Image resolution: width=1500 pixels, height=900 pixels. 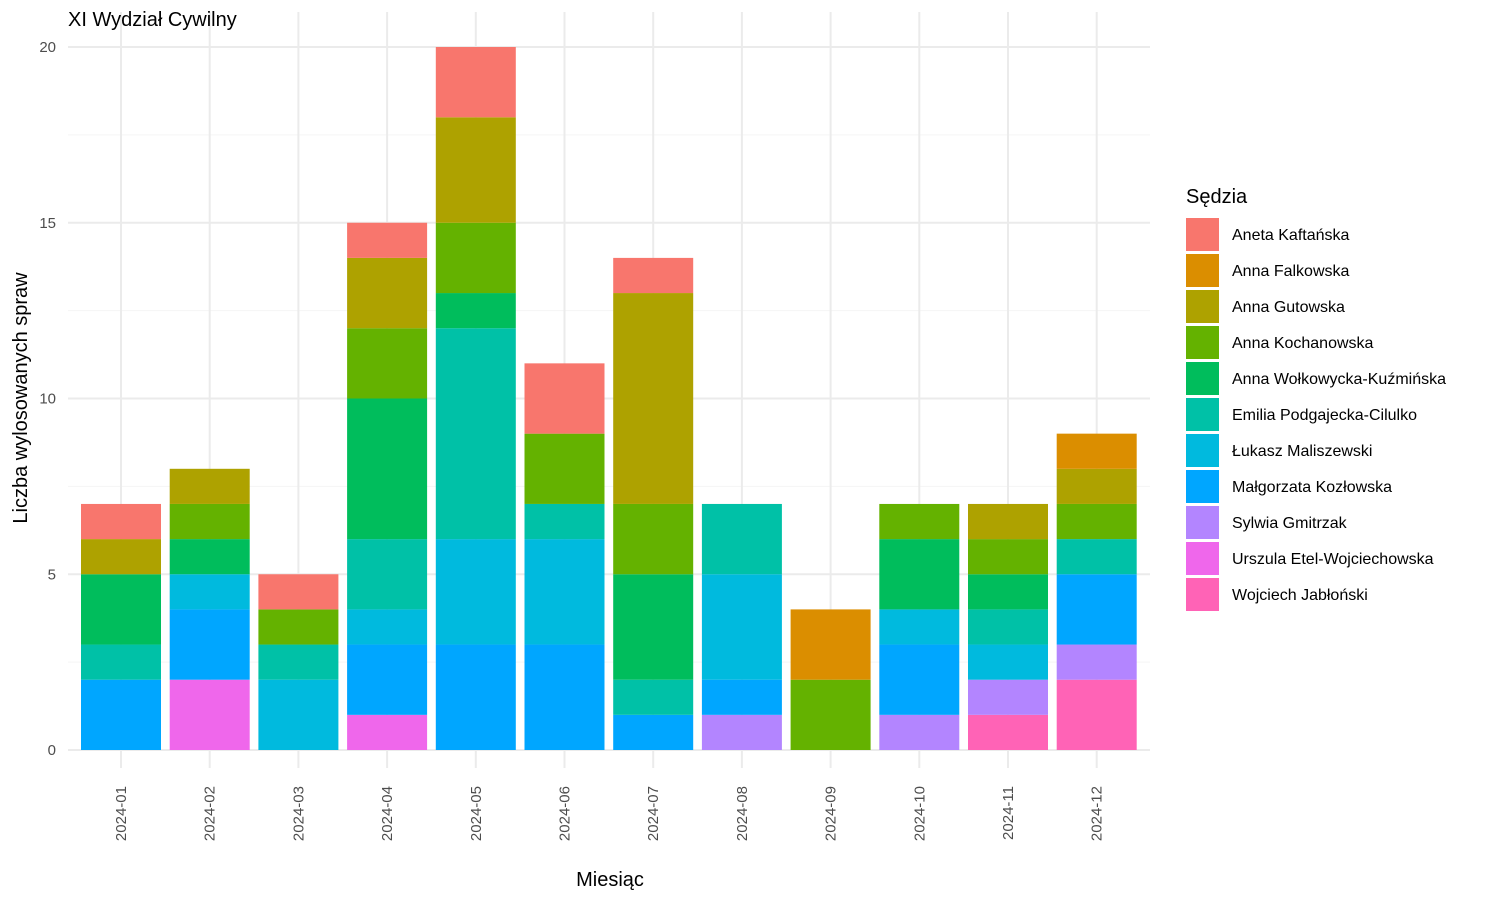 What do you see at coordinates (610, 880) in the screenshot?
I see `x-axis-title: Miesiąc` at bounding box center [610, 880].